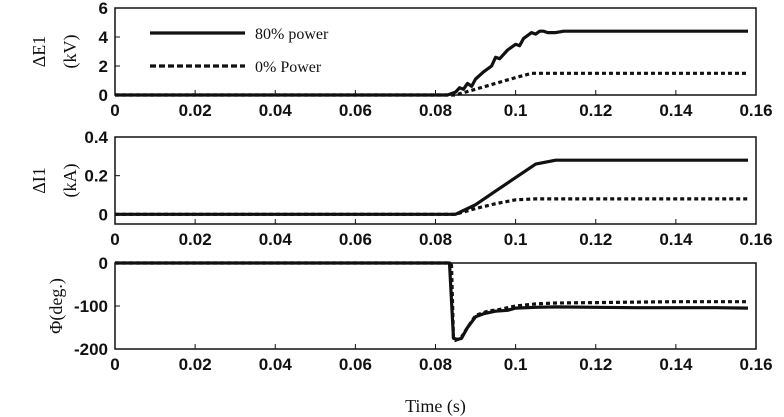  What do you see at coordinates (516, 239) in the screenshot?
I see `panel-2-xtick-label: 0.1` at bounding box center [516, 239].